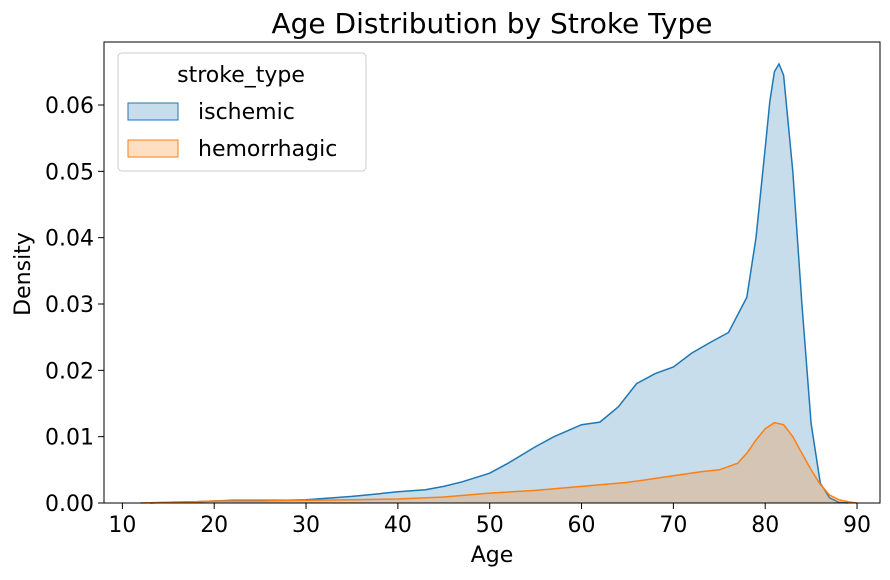  I want to click on legend-label: hemorrhagic, so click(267, 149).